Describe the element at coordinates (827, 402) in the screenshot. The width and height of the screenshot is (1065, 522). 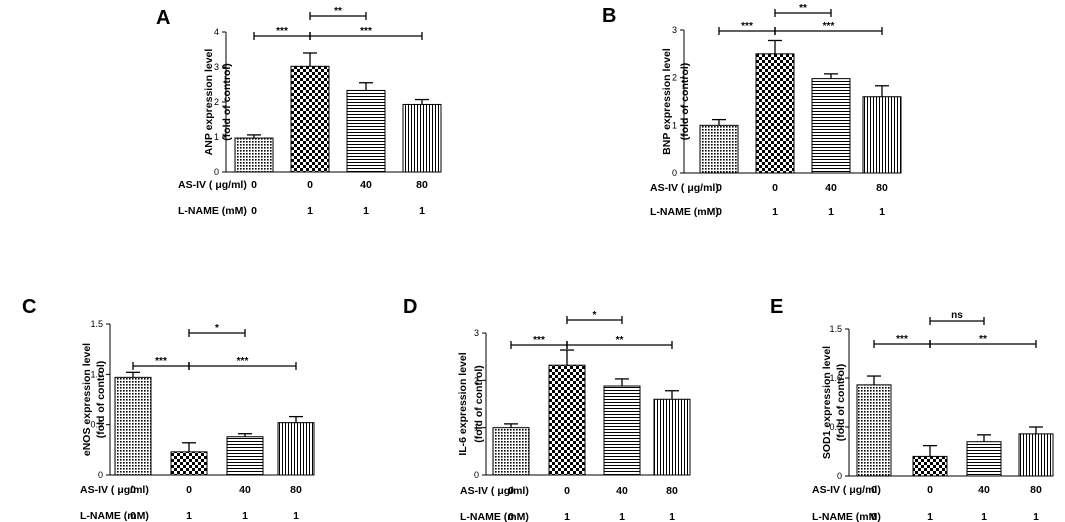
I see `y-axis-title: SOD1 expression level` at that location.